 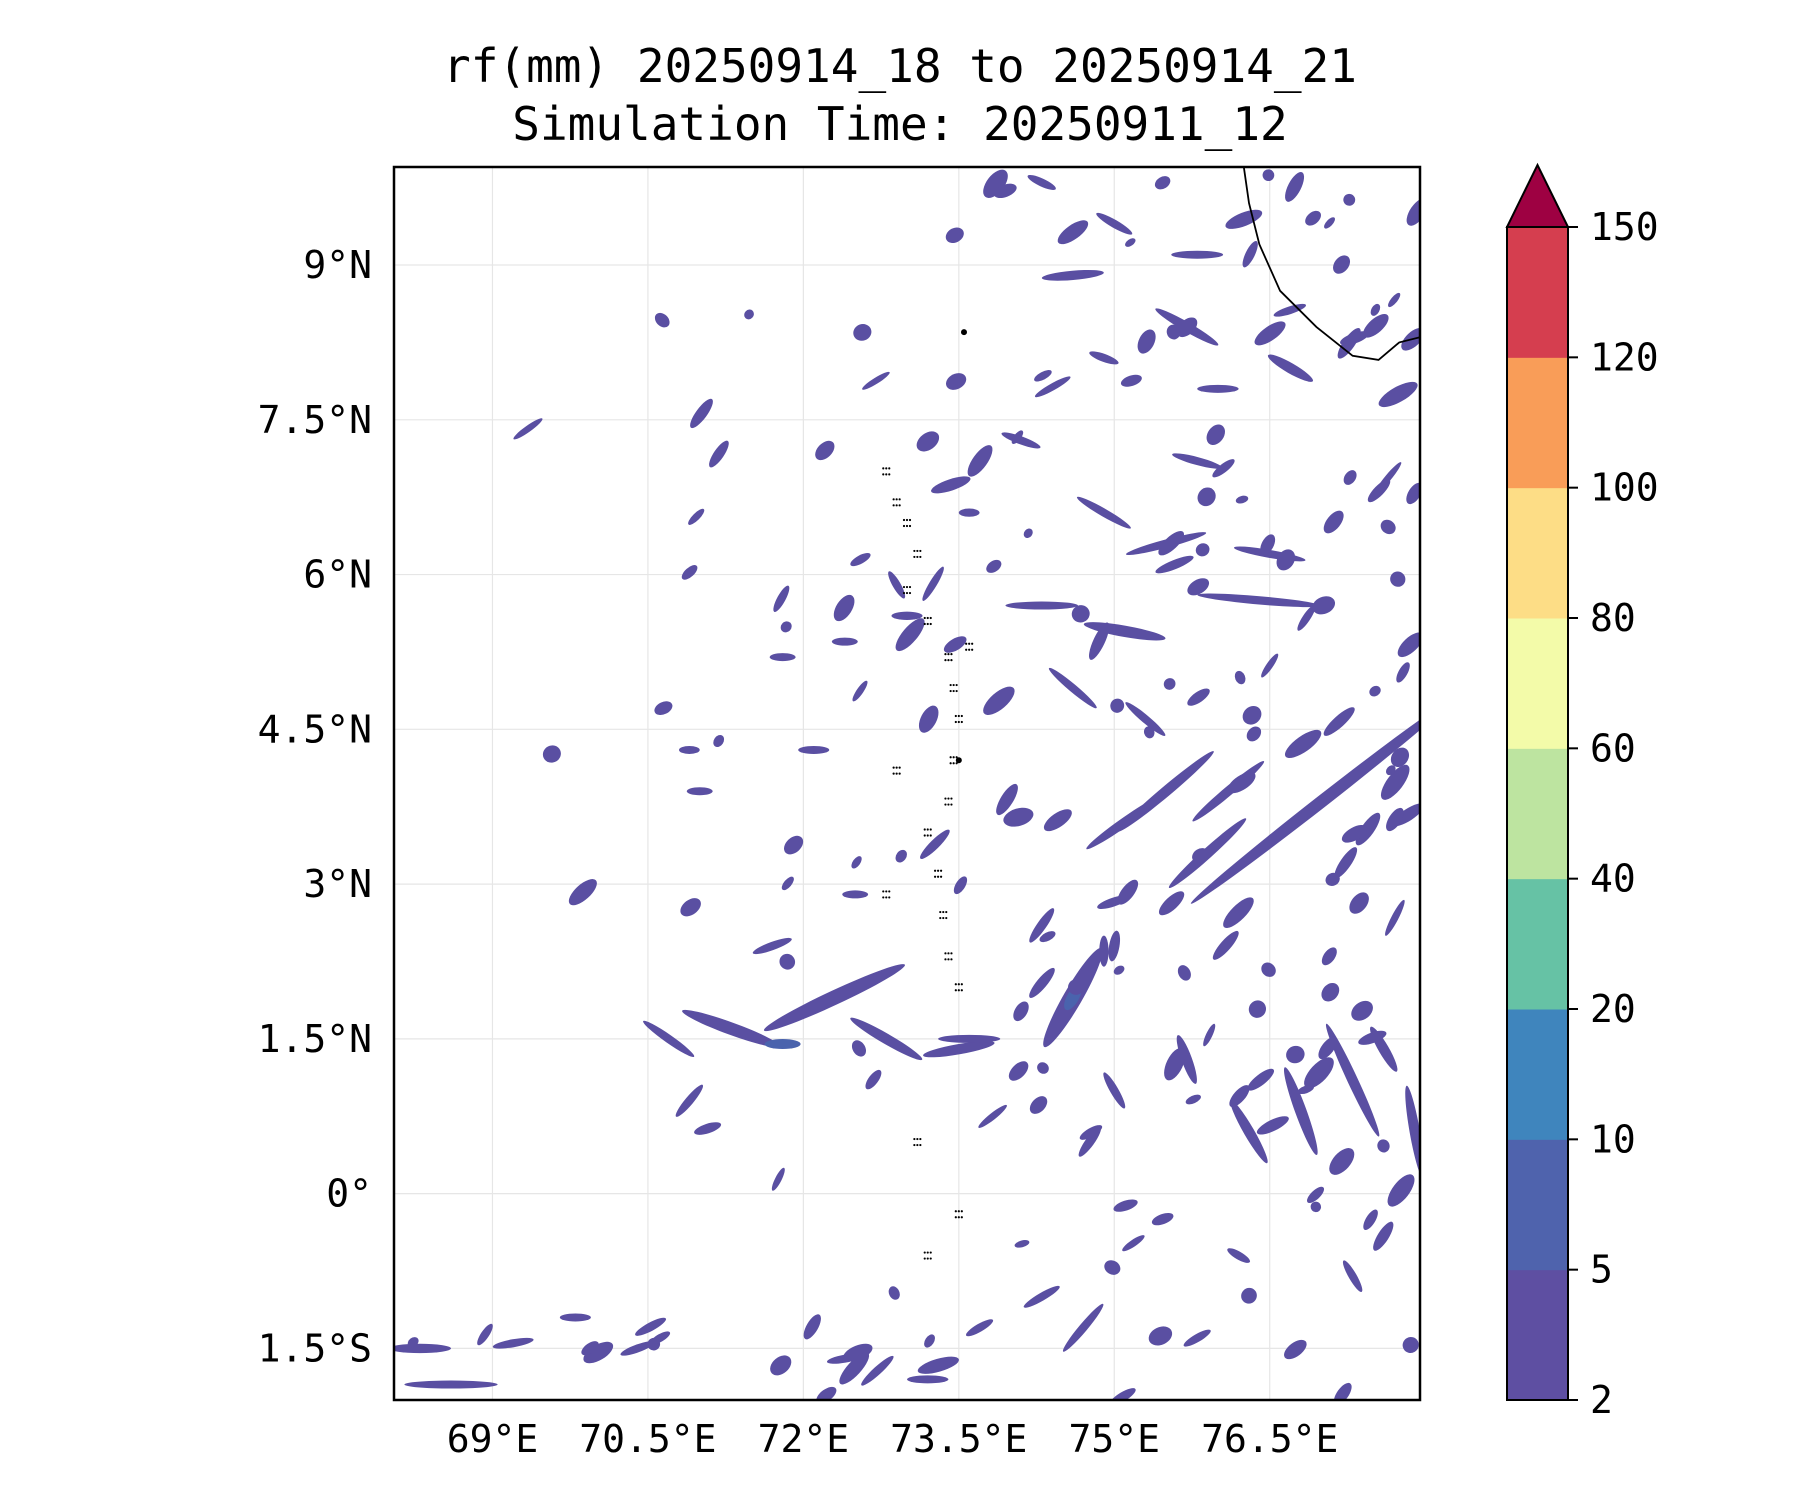 What do you see at coordinates (1624, 227) in the screenshot?
I see `colorbar-tick-label: 150` at bounding box center [1624, 227].